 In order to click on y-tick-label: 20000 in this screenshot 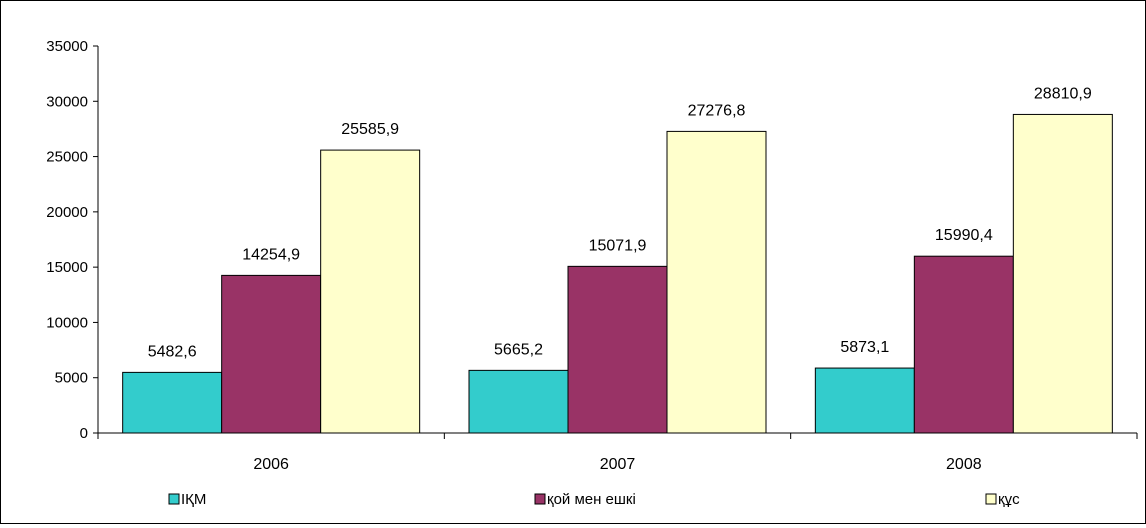, I will do `click(67, 212)`.